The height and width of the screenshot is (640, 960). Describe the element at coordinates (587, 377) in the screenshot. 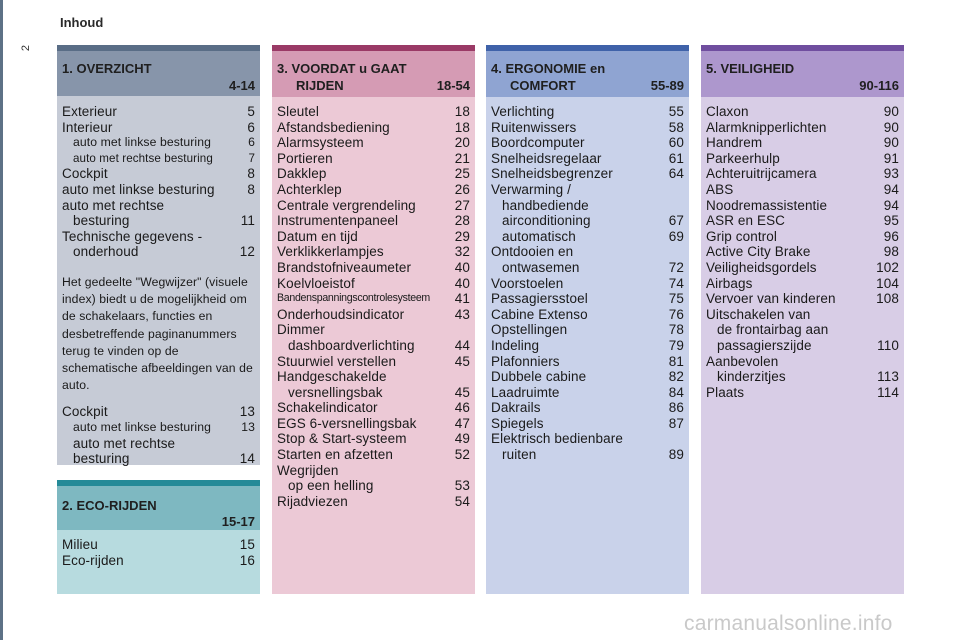

I see `toc-entry: Dubbele cabine 82` at that location.